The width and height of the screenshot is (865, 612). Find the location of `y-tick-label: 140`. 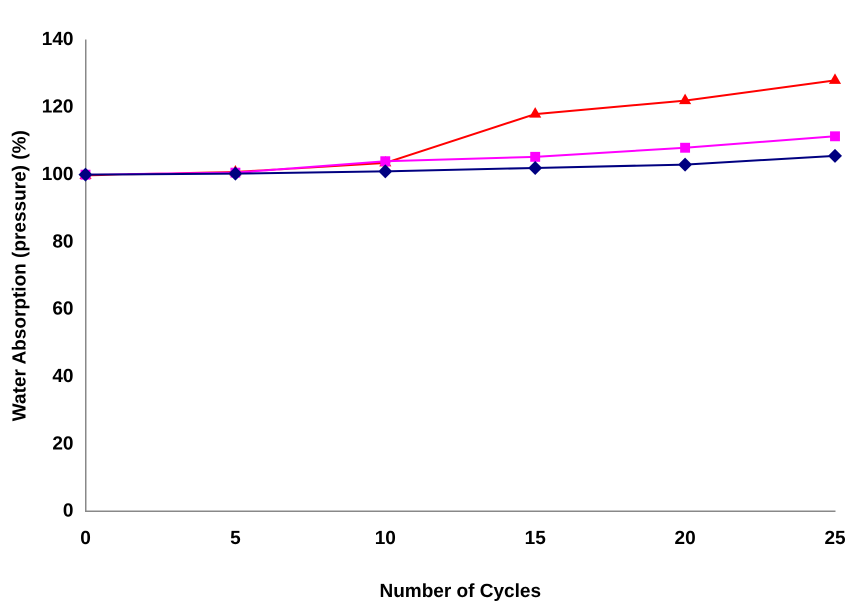

y-tick-label: 140 is located at coordinates (58, 39).